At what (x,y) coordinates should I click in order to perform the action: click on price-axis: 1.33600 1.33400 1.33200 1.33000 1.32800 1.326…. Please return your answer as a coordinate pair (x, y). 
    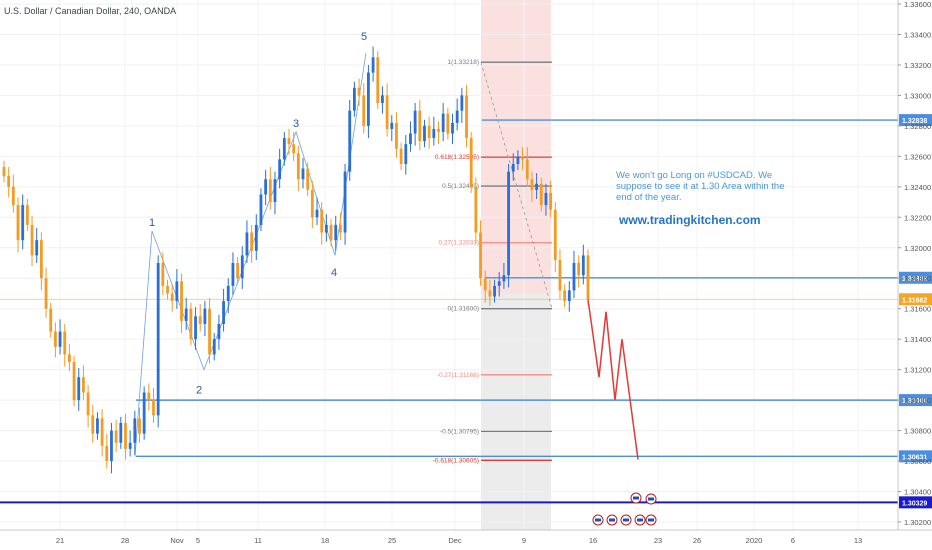
    Looking at the image, I should click on (914, 265).